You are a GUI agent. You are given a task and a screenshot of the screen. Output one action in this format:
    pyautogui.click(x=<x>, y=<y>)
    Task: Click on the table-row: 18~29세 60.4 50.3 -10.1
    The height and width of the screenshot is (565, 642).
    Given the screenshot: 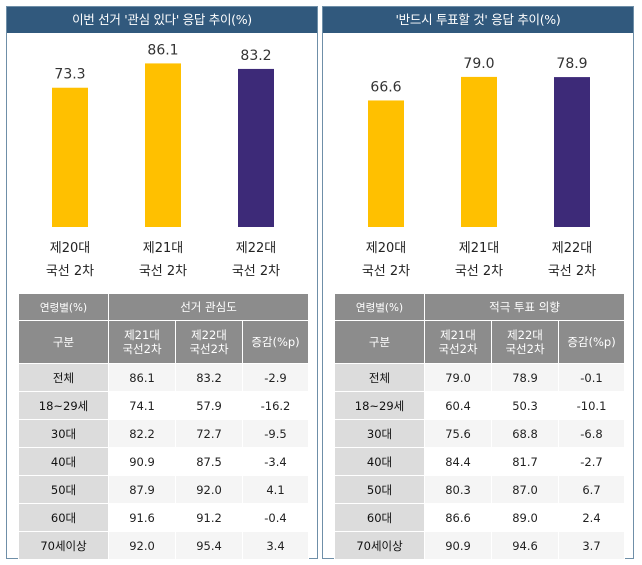 What is the action you would take?
    pyautogui.click(x=480, y=405)
    